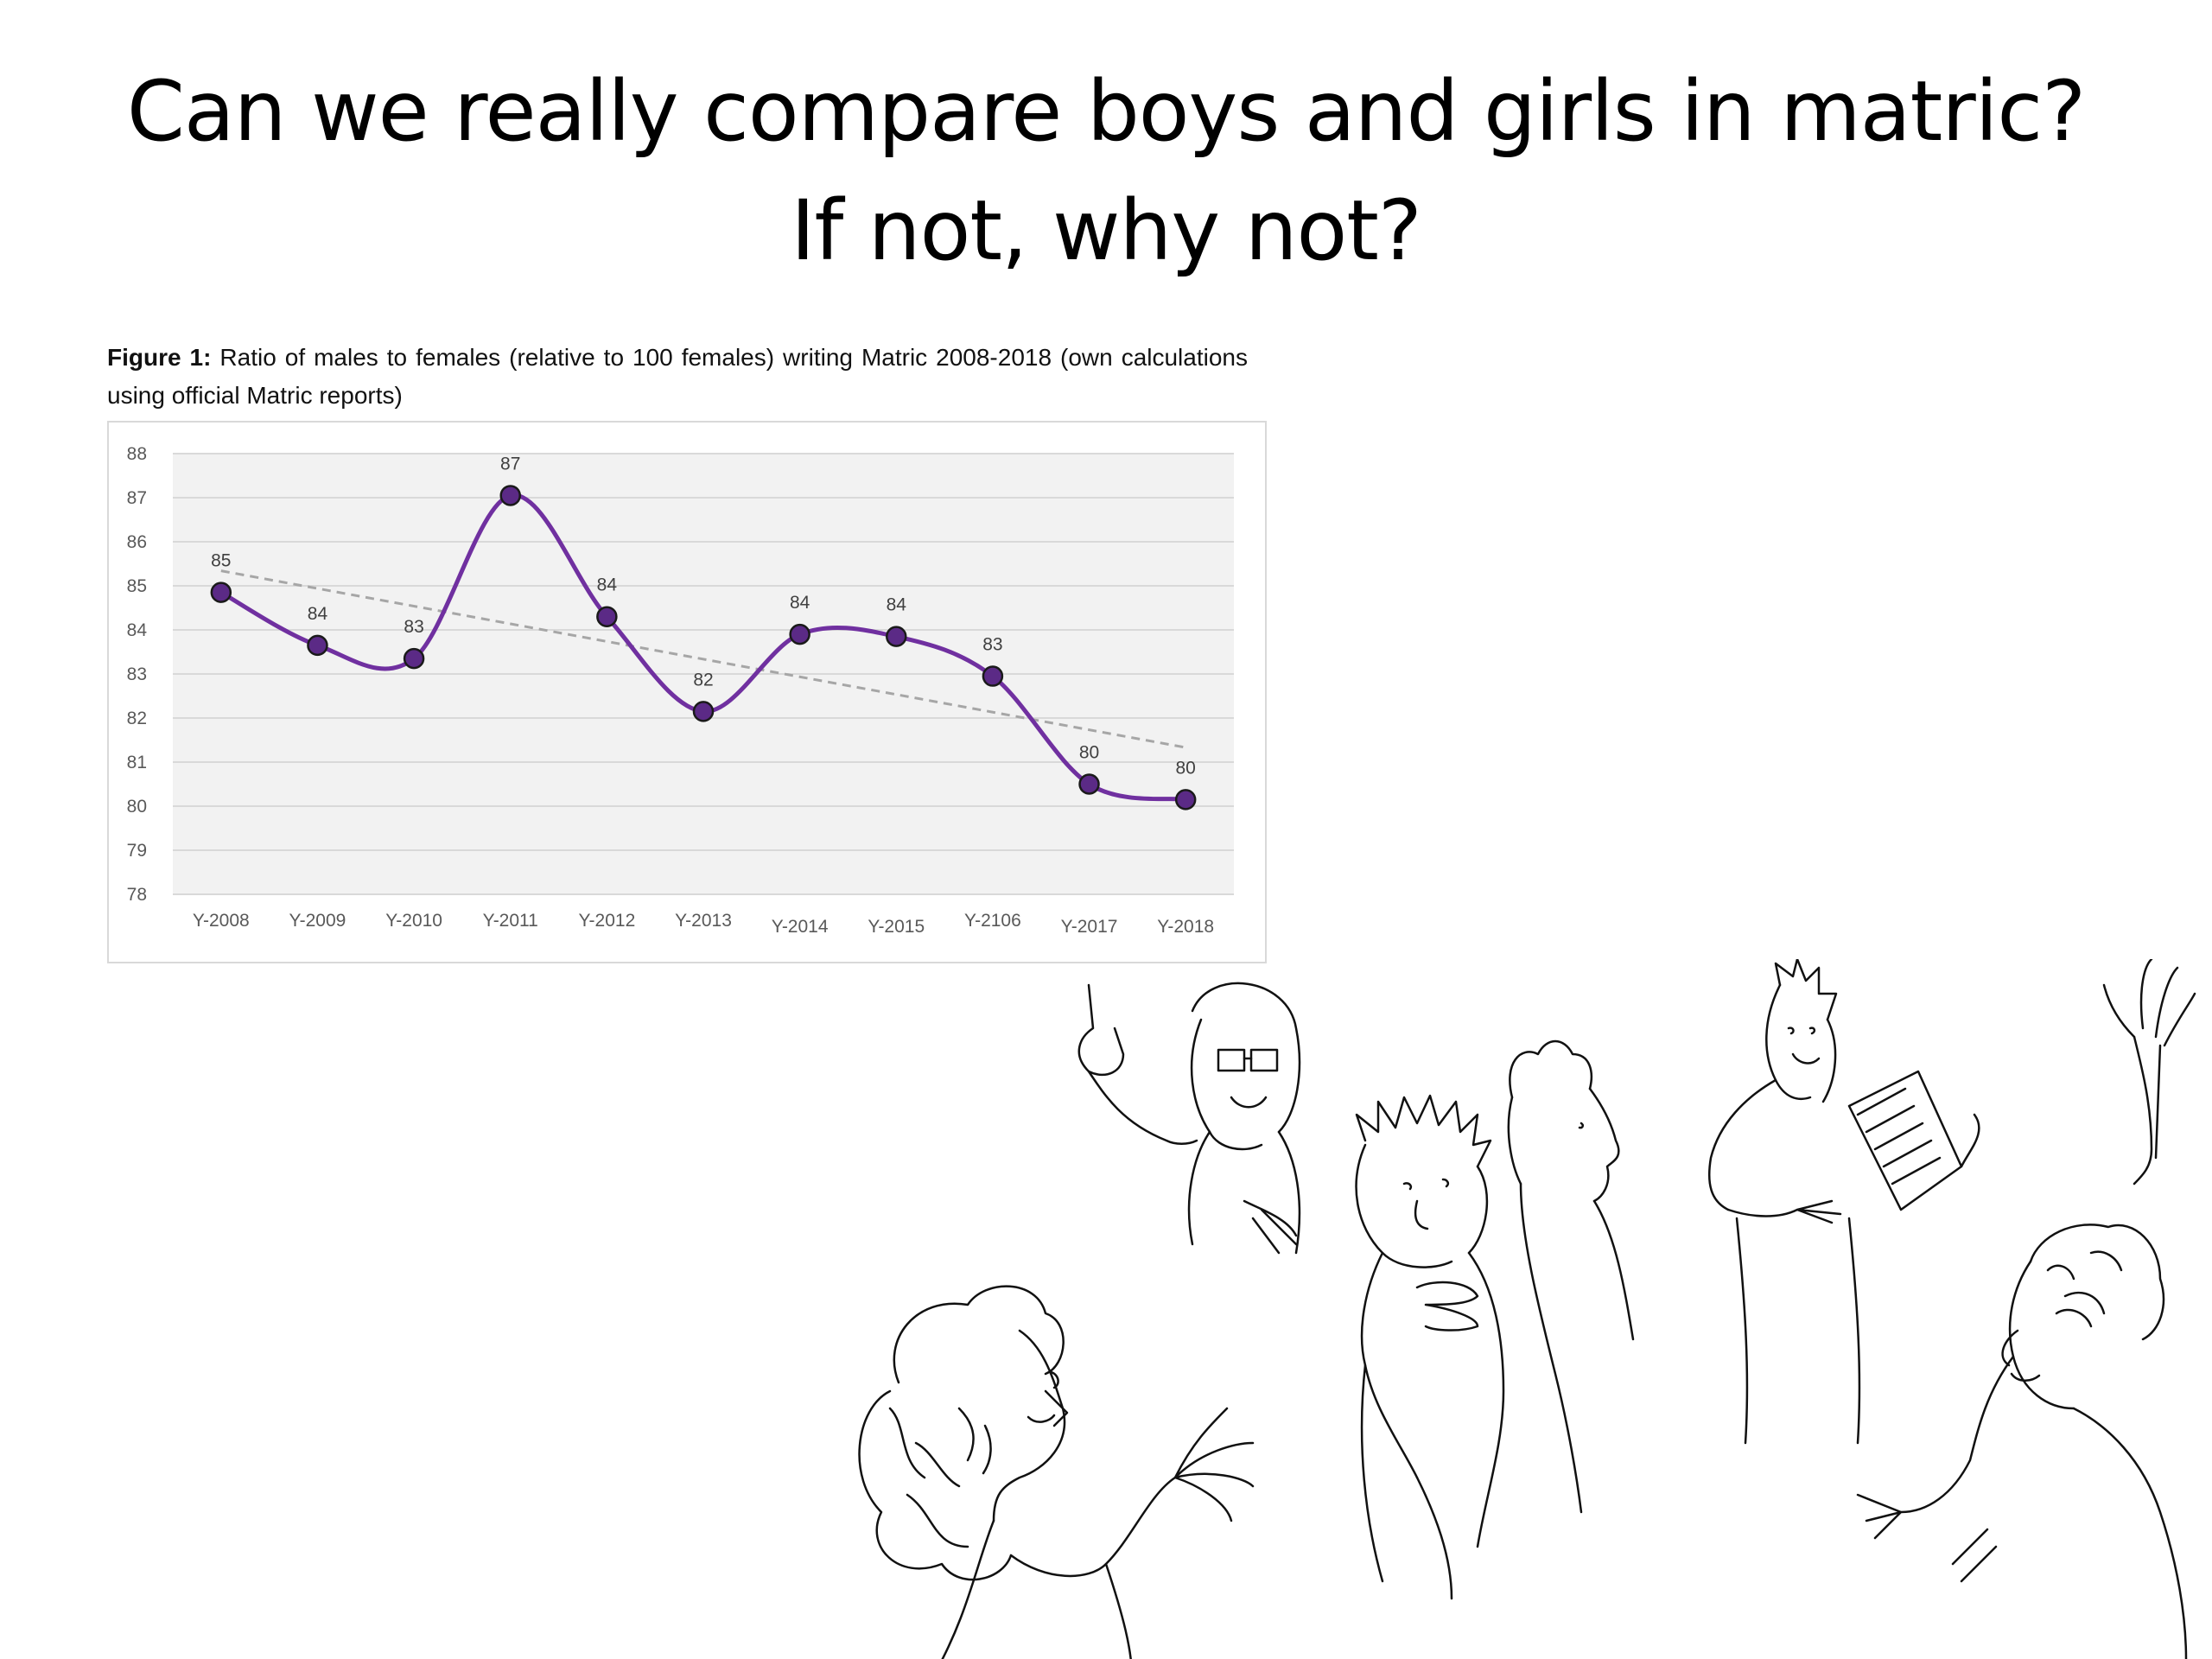 Image resolution: width=2212 pixels, height=1659 pixels. What do you see at coordinates (137, 851) in the screenshot?
I see `y-tick-label: 79` at bounding box center [137, 851].